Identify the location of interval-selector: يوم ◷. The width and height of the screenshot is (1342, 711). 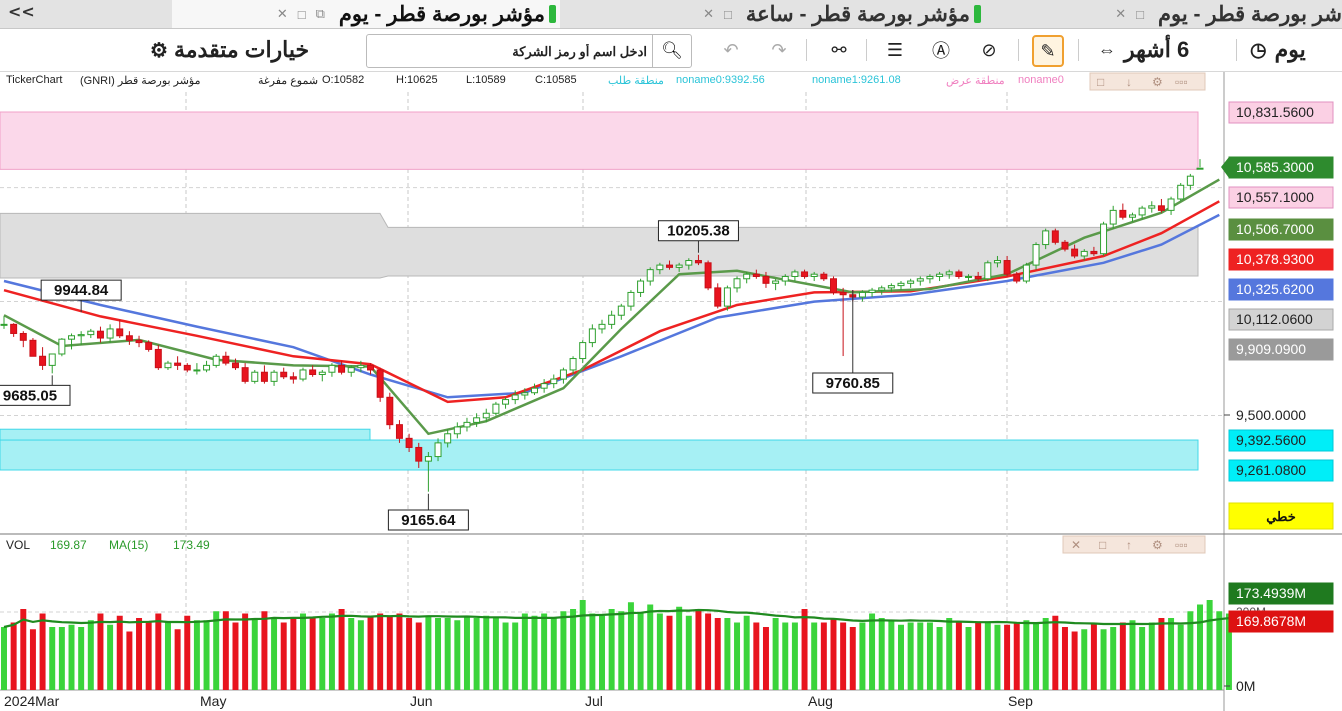
(1278, 50).